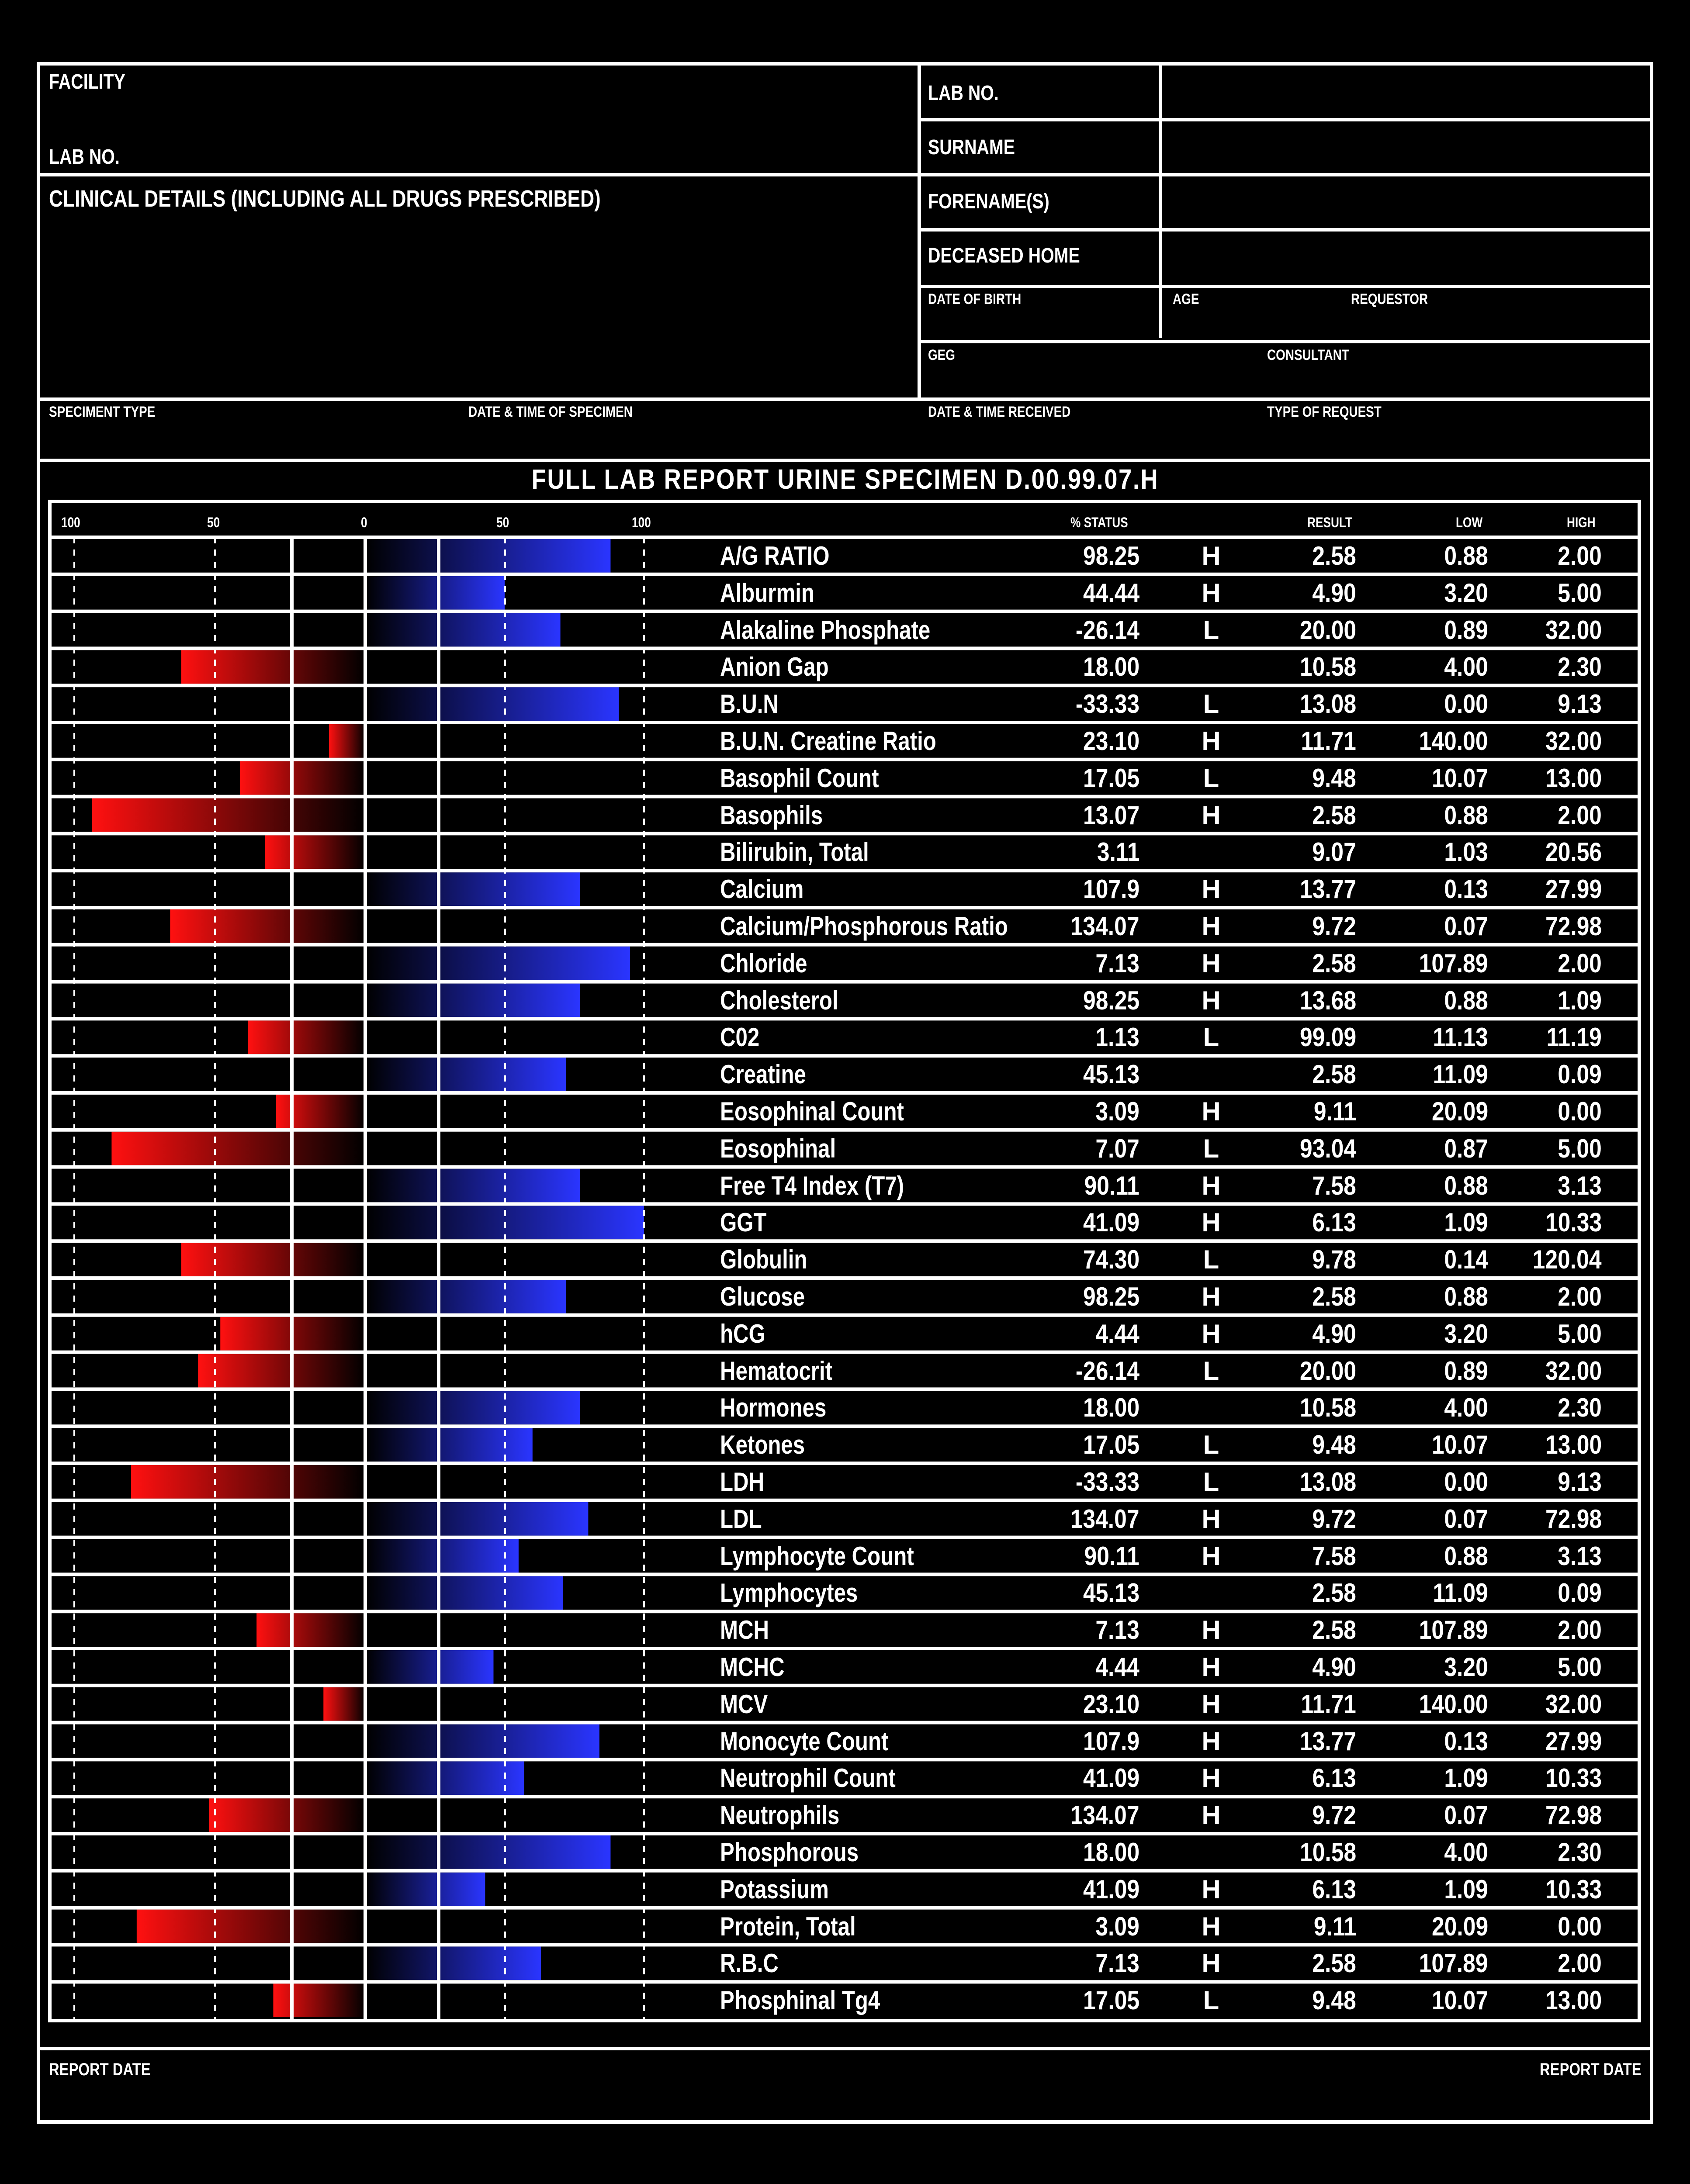 Image resolution: width=1690 pixels, height=2184 pixels. What do you see at coordinates (1390, 299) in the screenshot?
I see `requestor-label: REQUESTOR` at bounding box center [1390, 299].